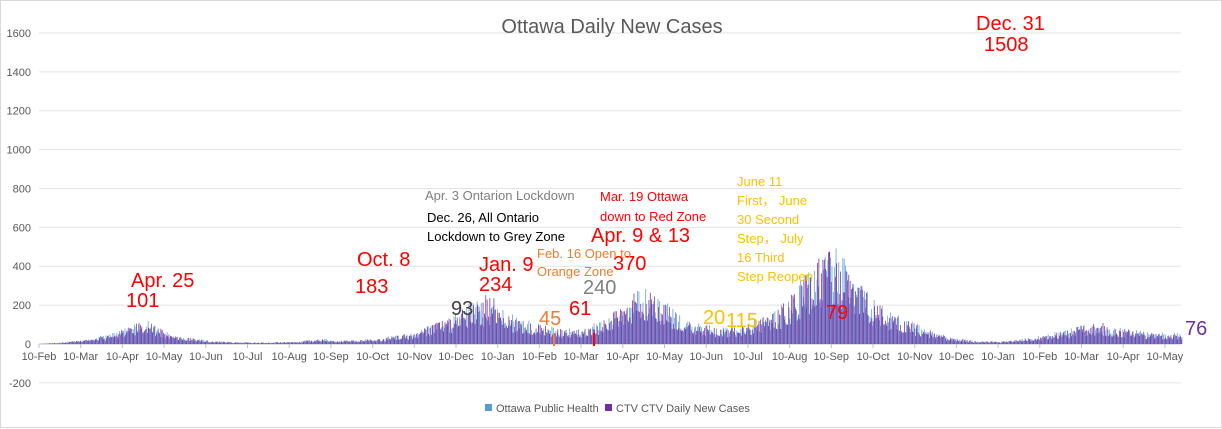 This screenshot has height=429, width=1222. Describe the element at coordinates (162, 281) in the screenshot. I see `annotation-label: Apr. 25` at that location.